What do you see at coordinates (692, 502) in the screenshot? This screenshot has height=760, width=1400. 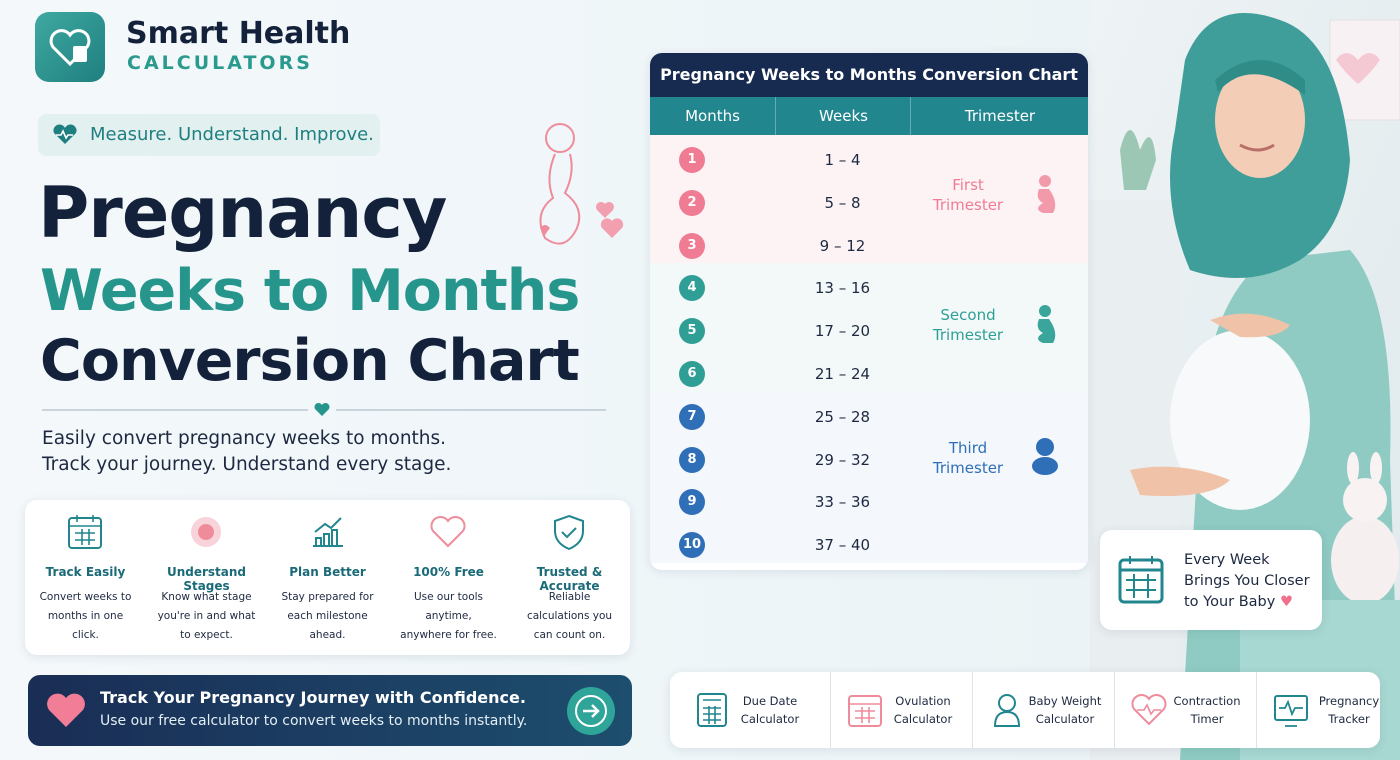 I see `month-number: 9` at bounding box center [692, 502].